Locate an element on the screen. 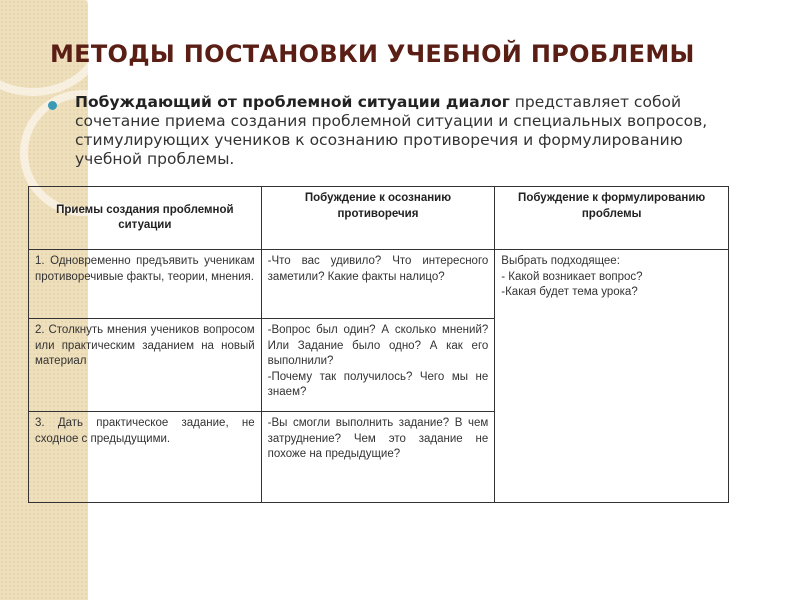 Image resolution: width=800 pixels, height=600 pixels. header-cell: Побуждение к формулированию проблемы is located at coordinates (611, 218).